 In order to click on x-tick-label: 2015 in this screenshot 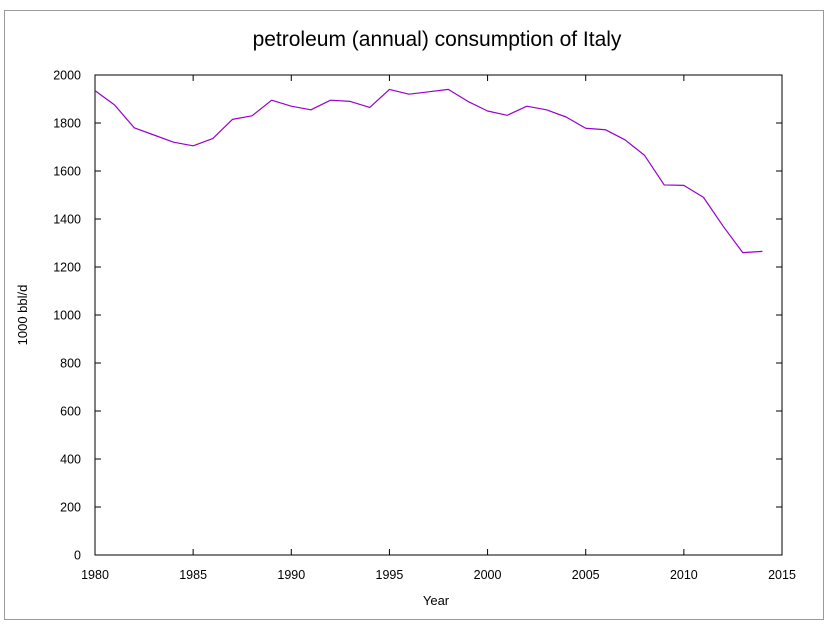, I will do `click(782, 575)`.